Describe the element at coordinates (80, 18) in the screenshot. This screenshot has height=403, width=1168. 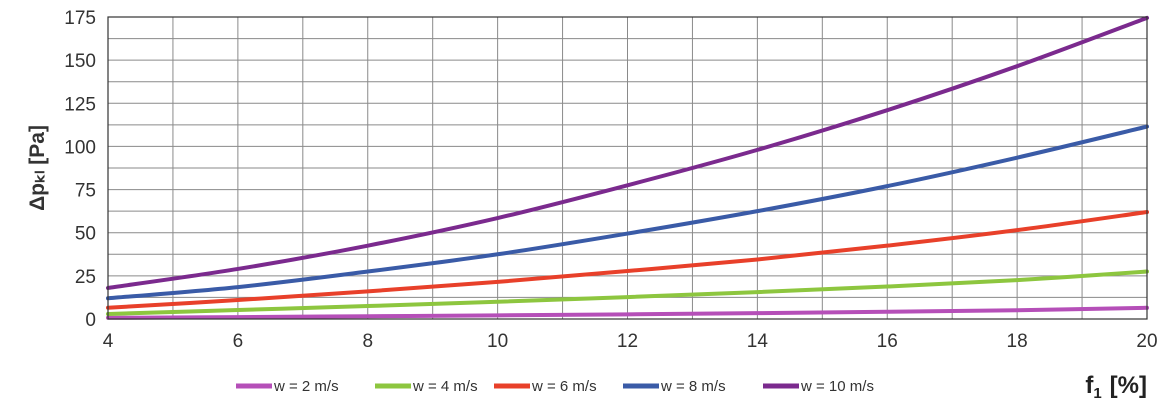
I see `y-tick-label: 175` at that location.